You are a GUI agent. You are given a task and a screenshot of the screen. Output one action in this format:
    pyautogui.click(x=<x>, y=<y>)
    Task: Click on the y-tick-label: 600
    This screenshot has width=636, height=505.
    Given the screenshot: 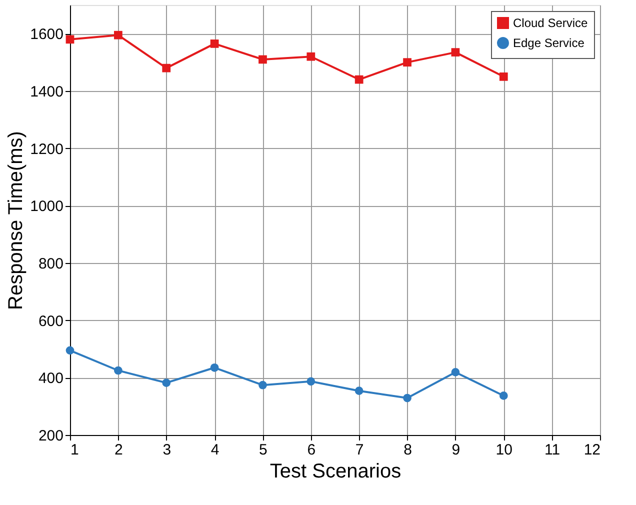 What is the action you would take?
    pyautogui.click(x=51, y=321)
    